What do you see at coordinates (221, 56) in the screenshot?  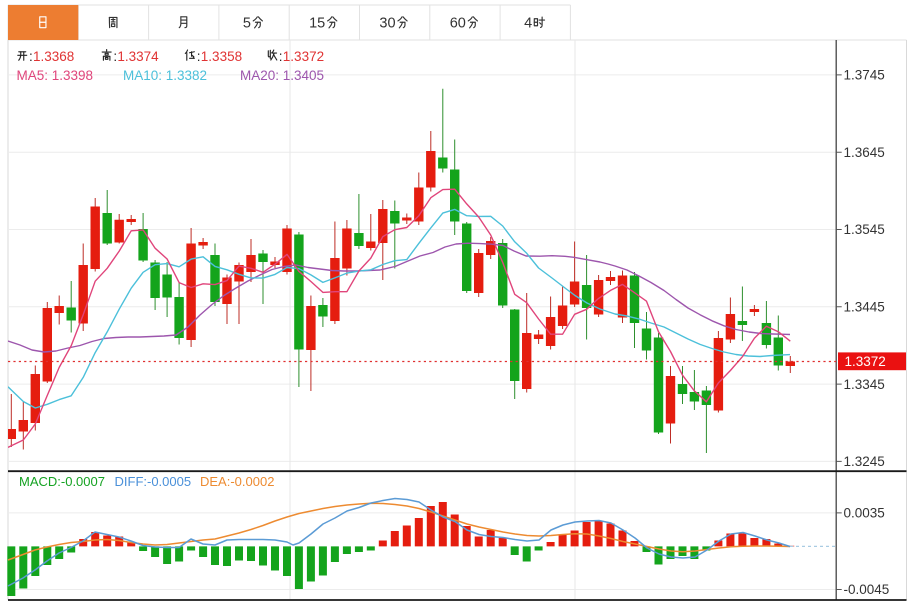 I see `svg-text: 1.3358` at bounding box center [221, 56].